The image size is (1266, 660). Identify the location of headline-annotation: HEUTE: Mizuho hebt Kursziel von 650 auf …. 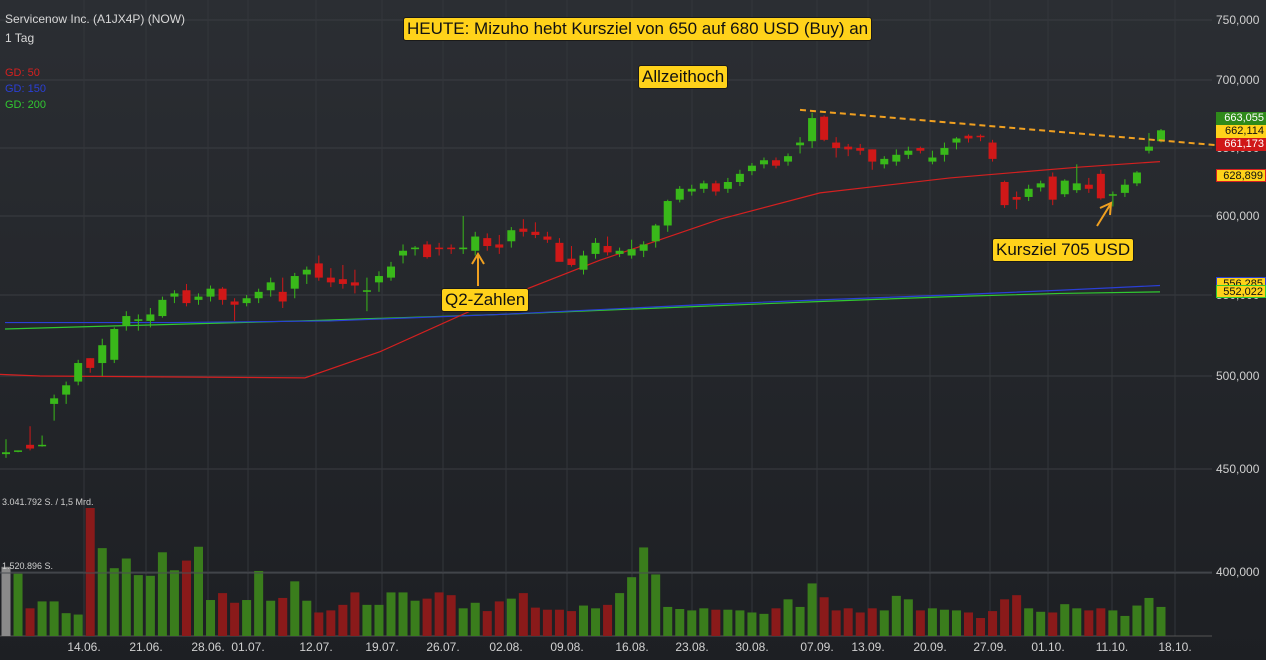
(638, 29).